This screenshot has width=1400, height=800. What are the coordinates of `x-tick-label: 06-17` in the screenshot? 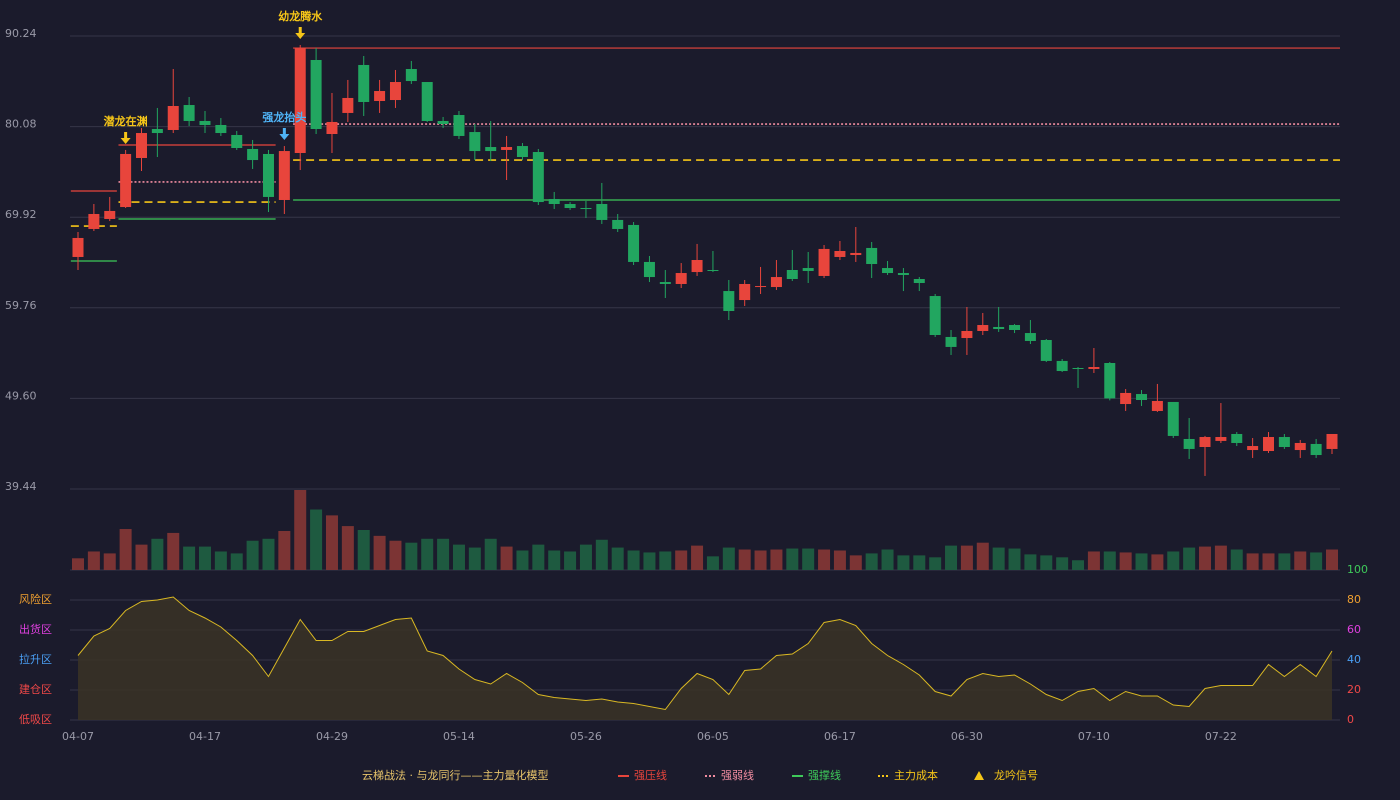 It's located at (840, 736).